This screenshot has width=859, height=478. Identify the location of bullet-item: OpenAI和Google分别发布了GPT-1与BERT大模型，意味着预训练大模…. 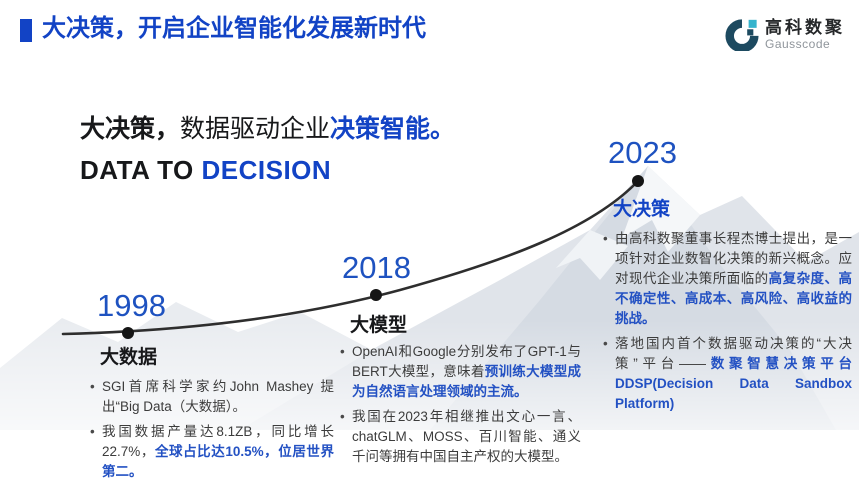
(459, 372).